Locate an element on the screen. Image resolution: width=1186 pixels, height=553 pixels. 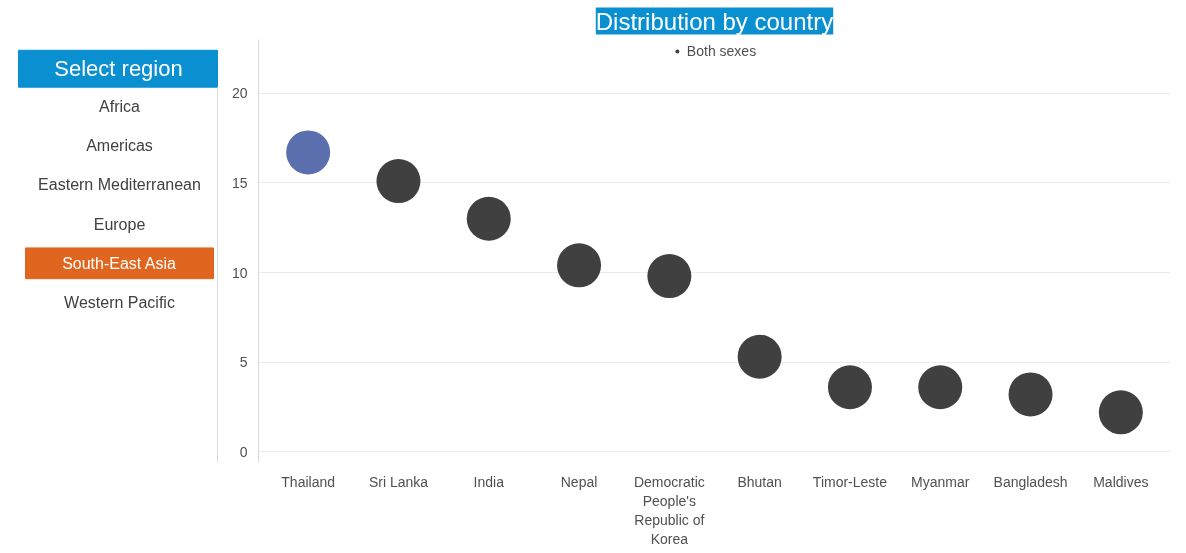
x-tick-label: Bangladesh is located at coordinates (1030, 481).